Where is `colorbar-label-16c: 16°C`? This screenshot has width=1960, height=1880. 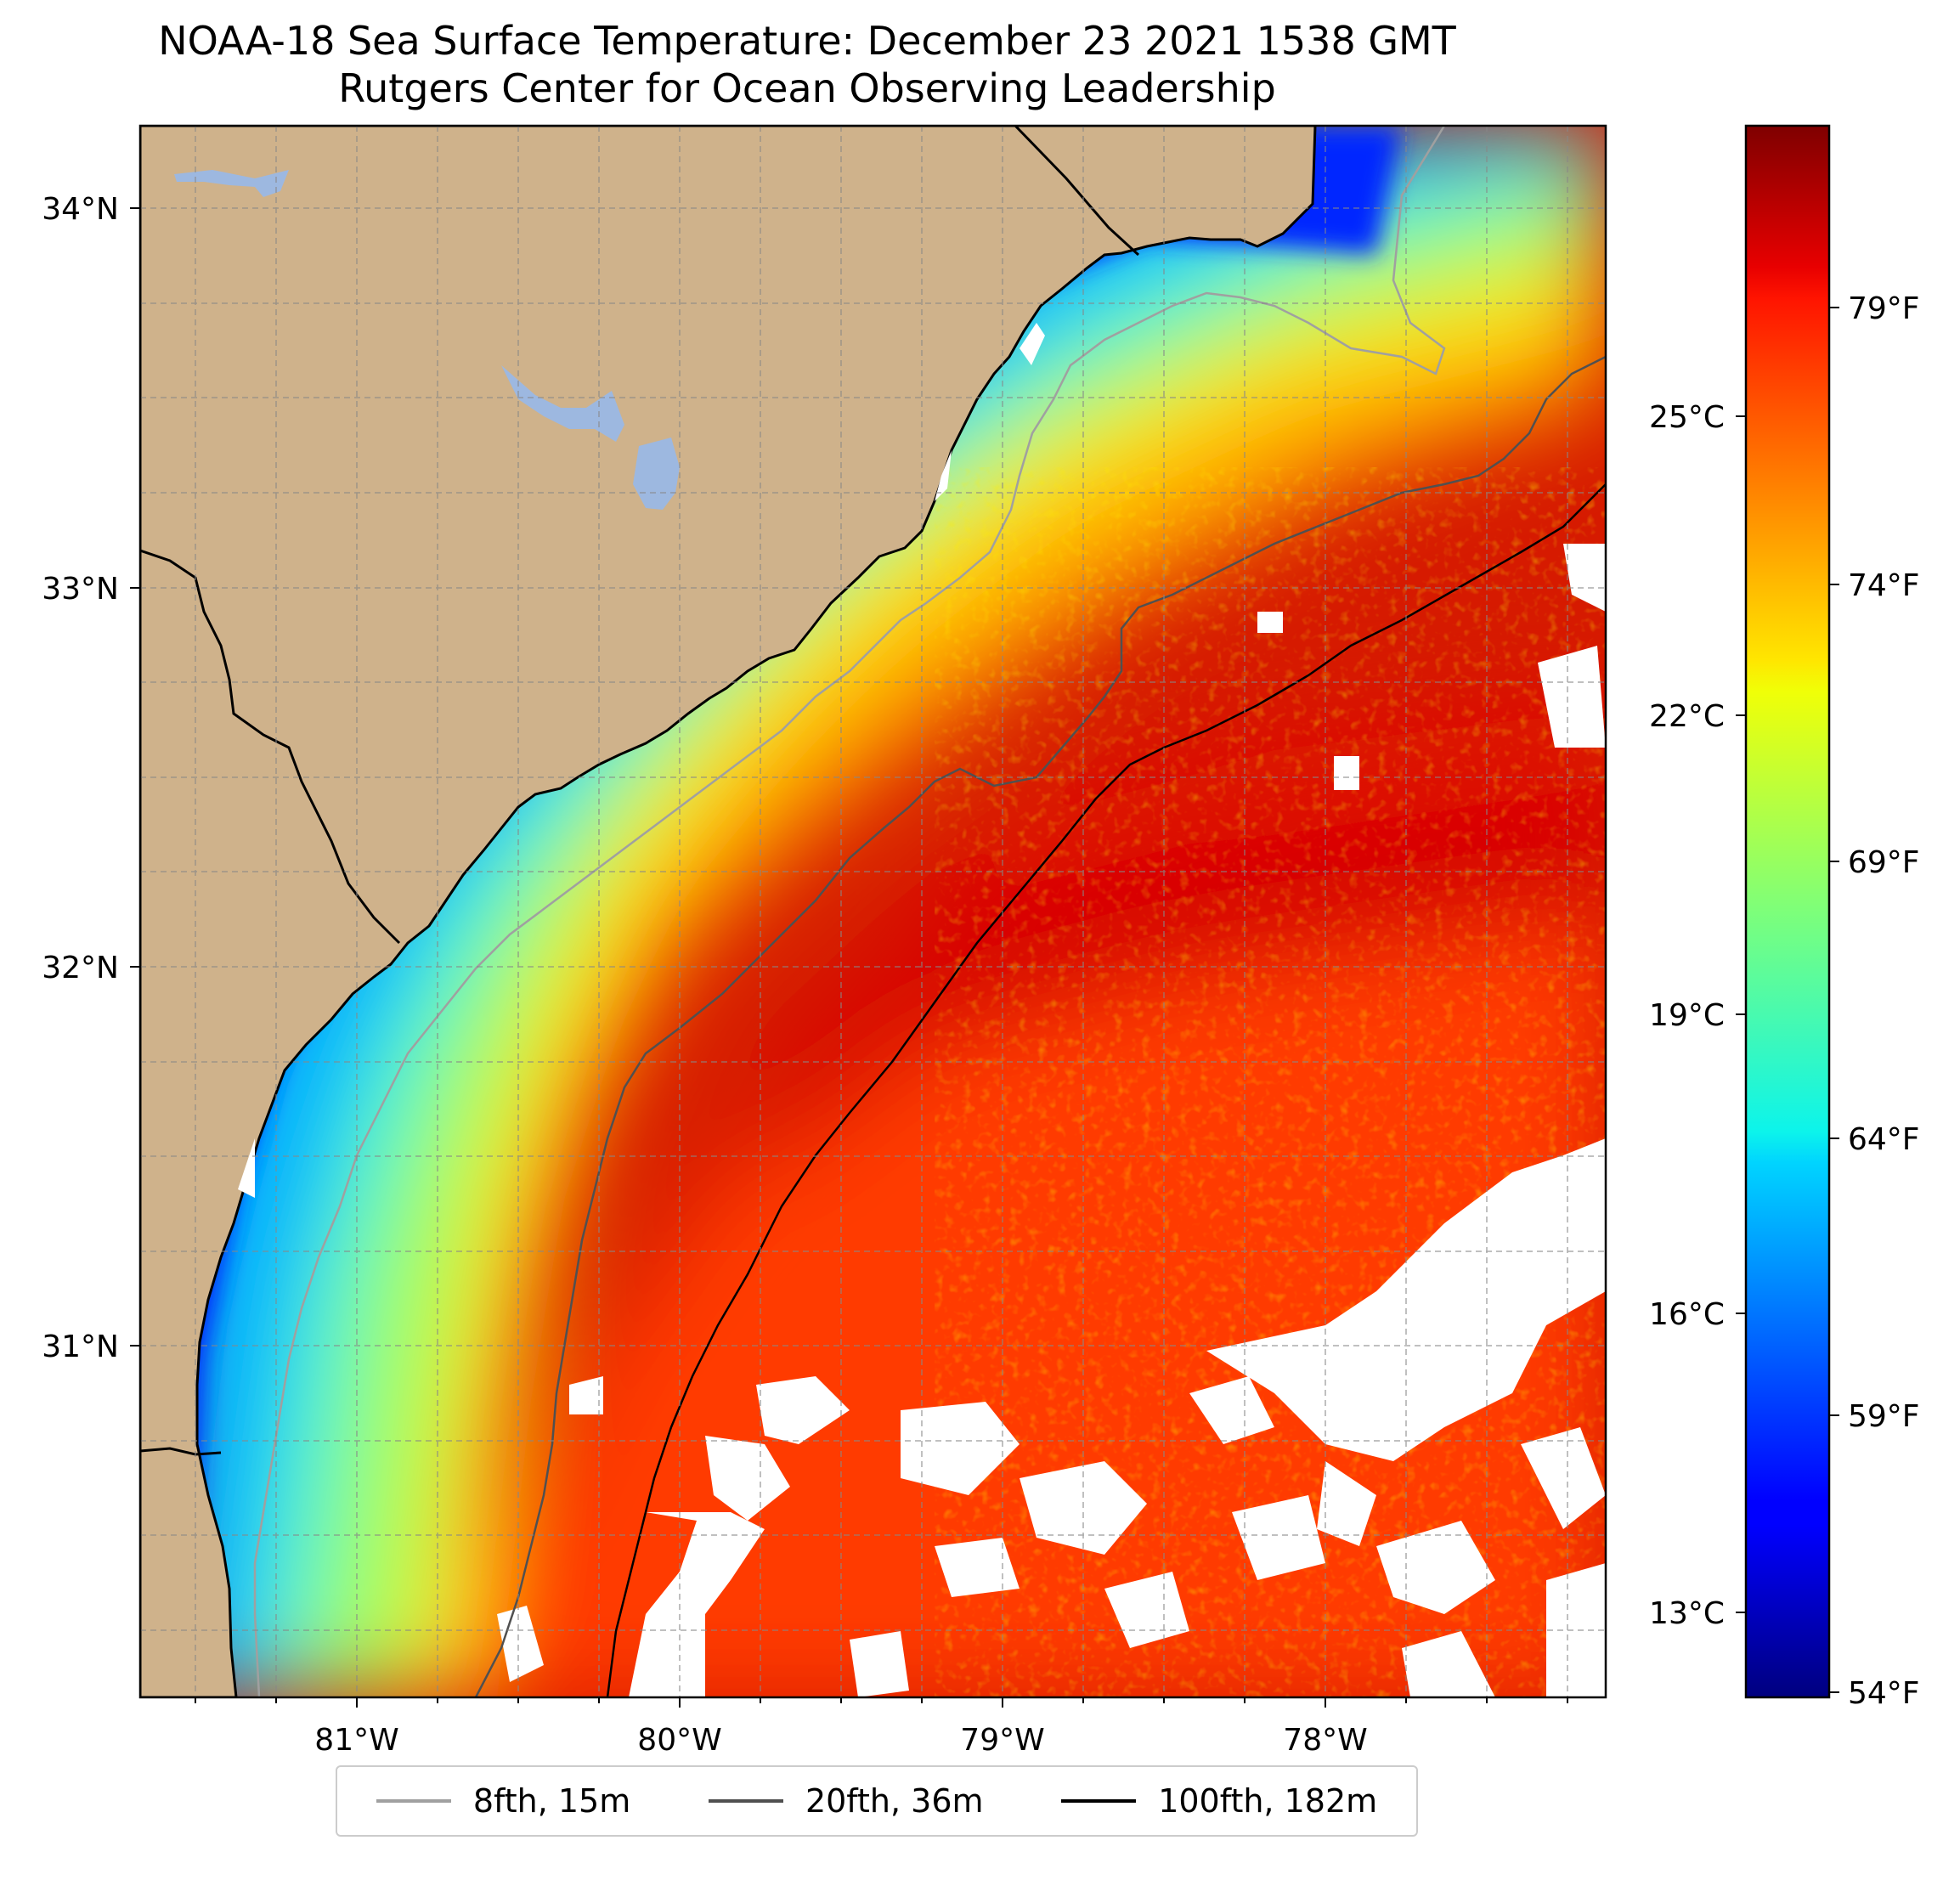 colorbar-label-16c: 16°C is located at coordinates (1687, 1315).